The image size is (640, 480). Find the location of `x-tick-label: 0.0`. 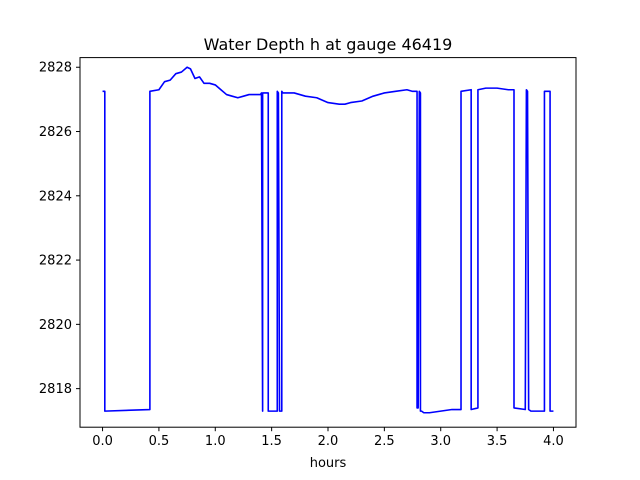

x-tick-label: 0.0 is located at coordinates (102, 441).